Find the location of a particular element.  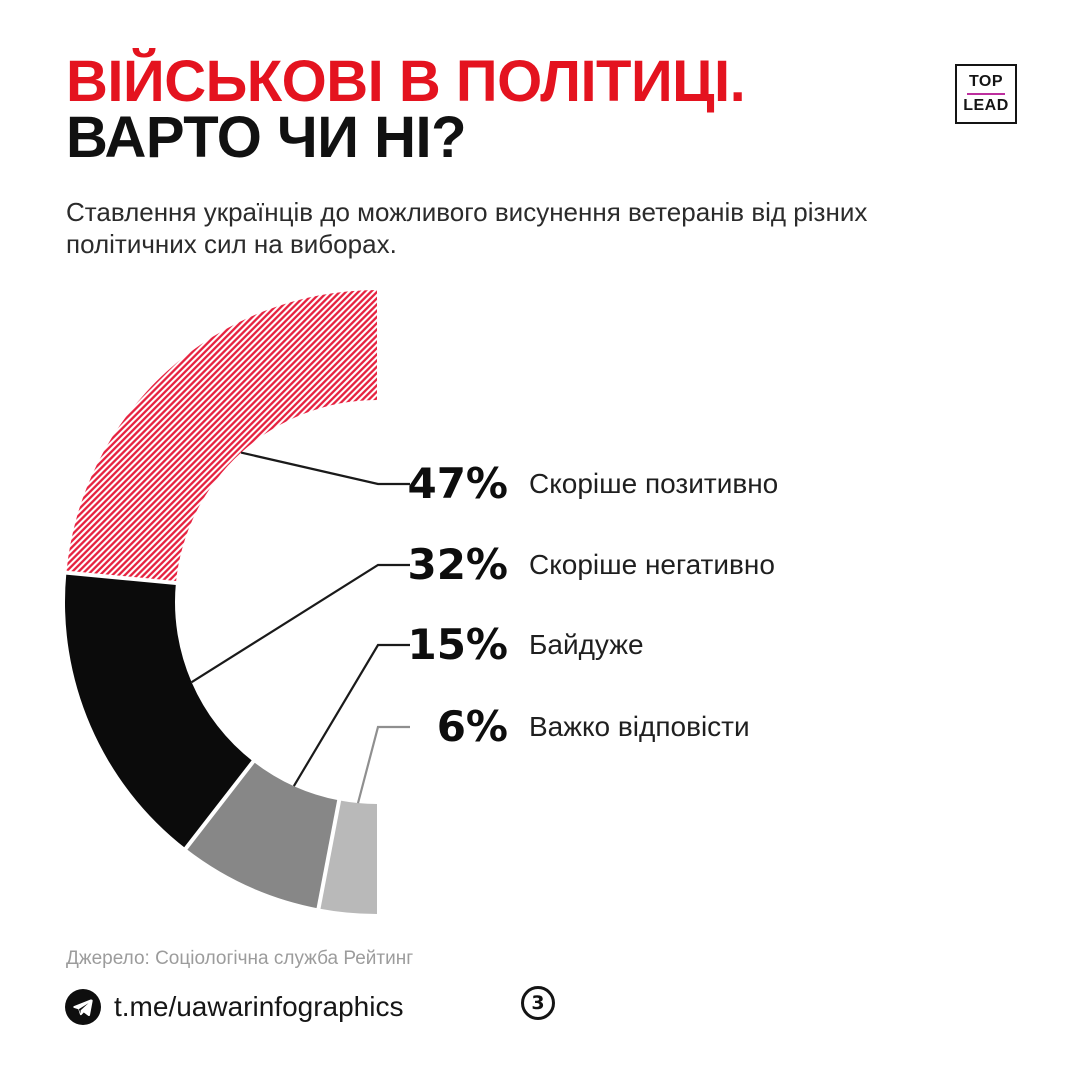

logo-lead-text: LEAD is located at coordinates (986, 105).